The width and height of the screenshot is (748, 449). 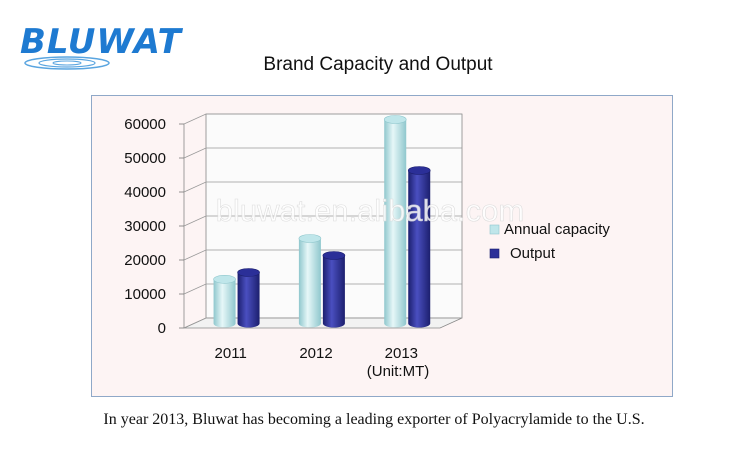 I want to click on bar-annual-capacity-2011, so click(x=224, y=303).